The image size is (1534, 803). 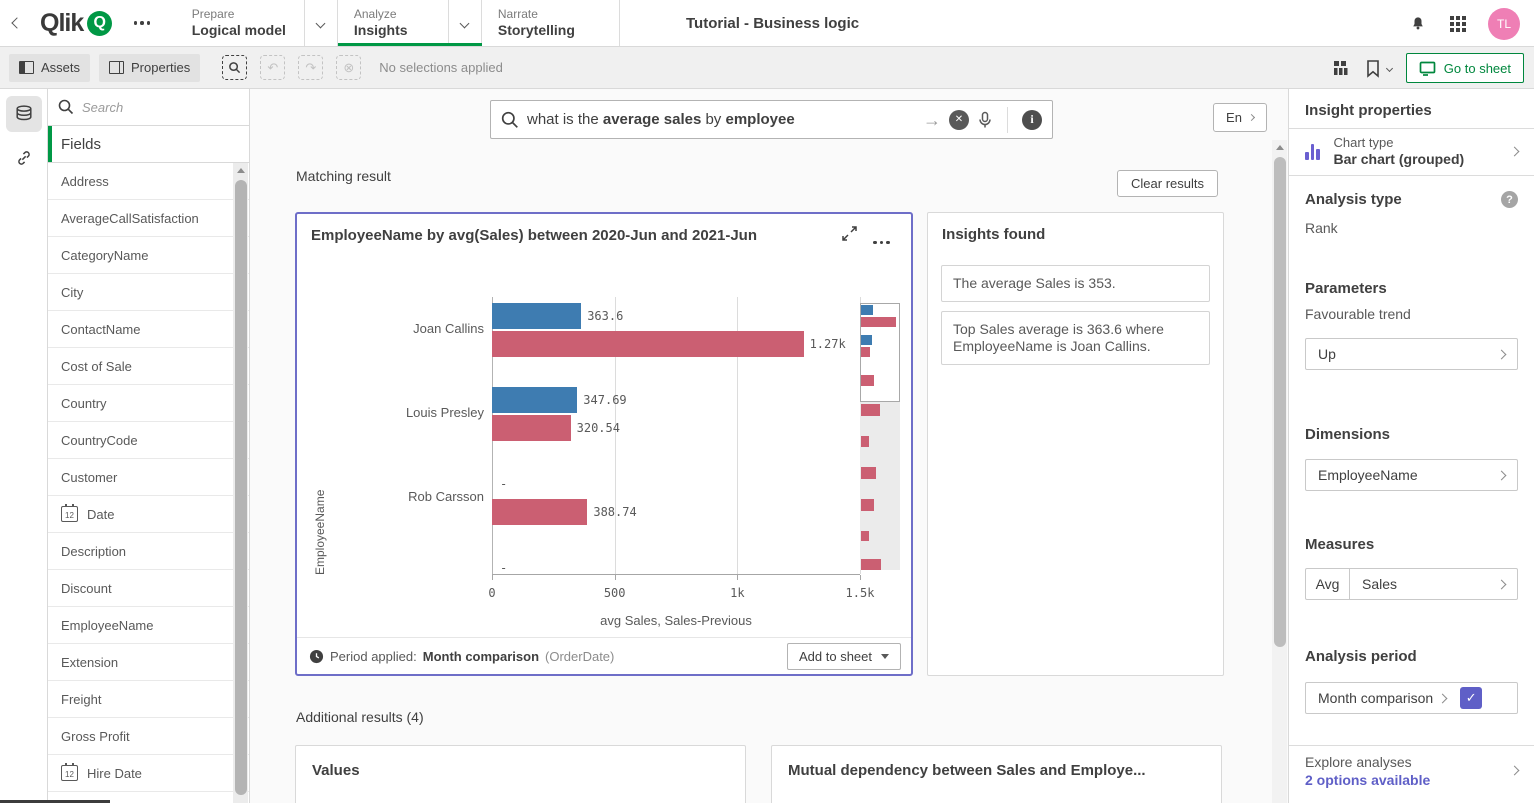 What do you see at coordinates (985, 120) in the screenshot?
I see `microphone-icon` at bounding box center [985, 120].